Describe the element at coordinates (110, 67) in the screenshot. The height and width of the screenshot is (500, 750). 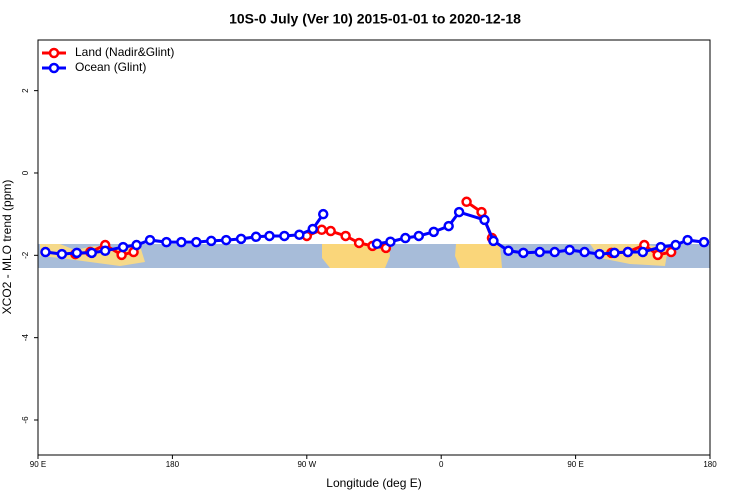
I see `legend-label: Ocean (Glint)` at that location.